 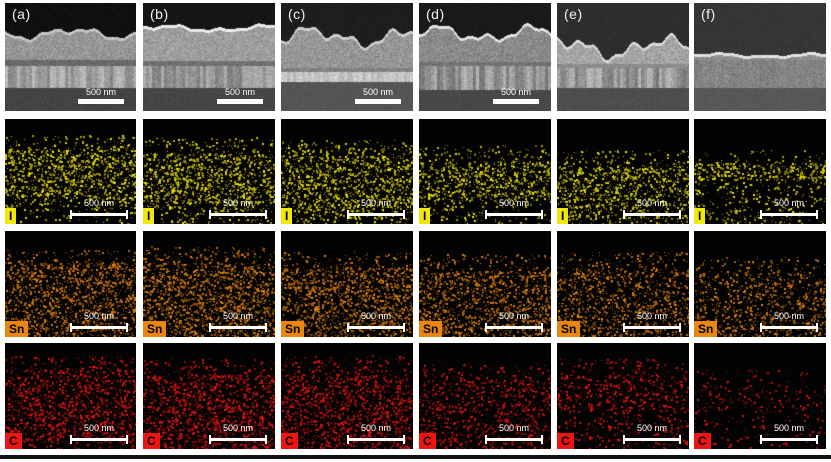 I want to click on eds-dot-map-image-C-a, so click(x=70, y=396).